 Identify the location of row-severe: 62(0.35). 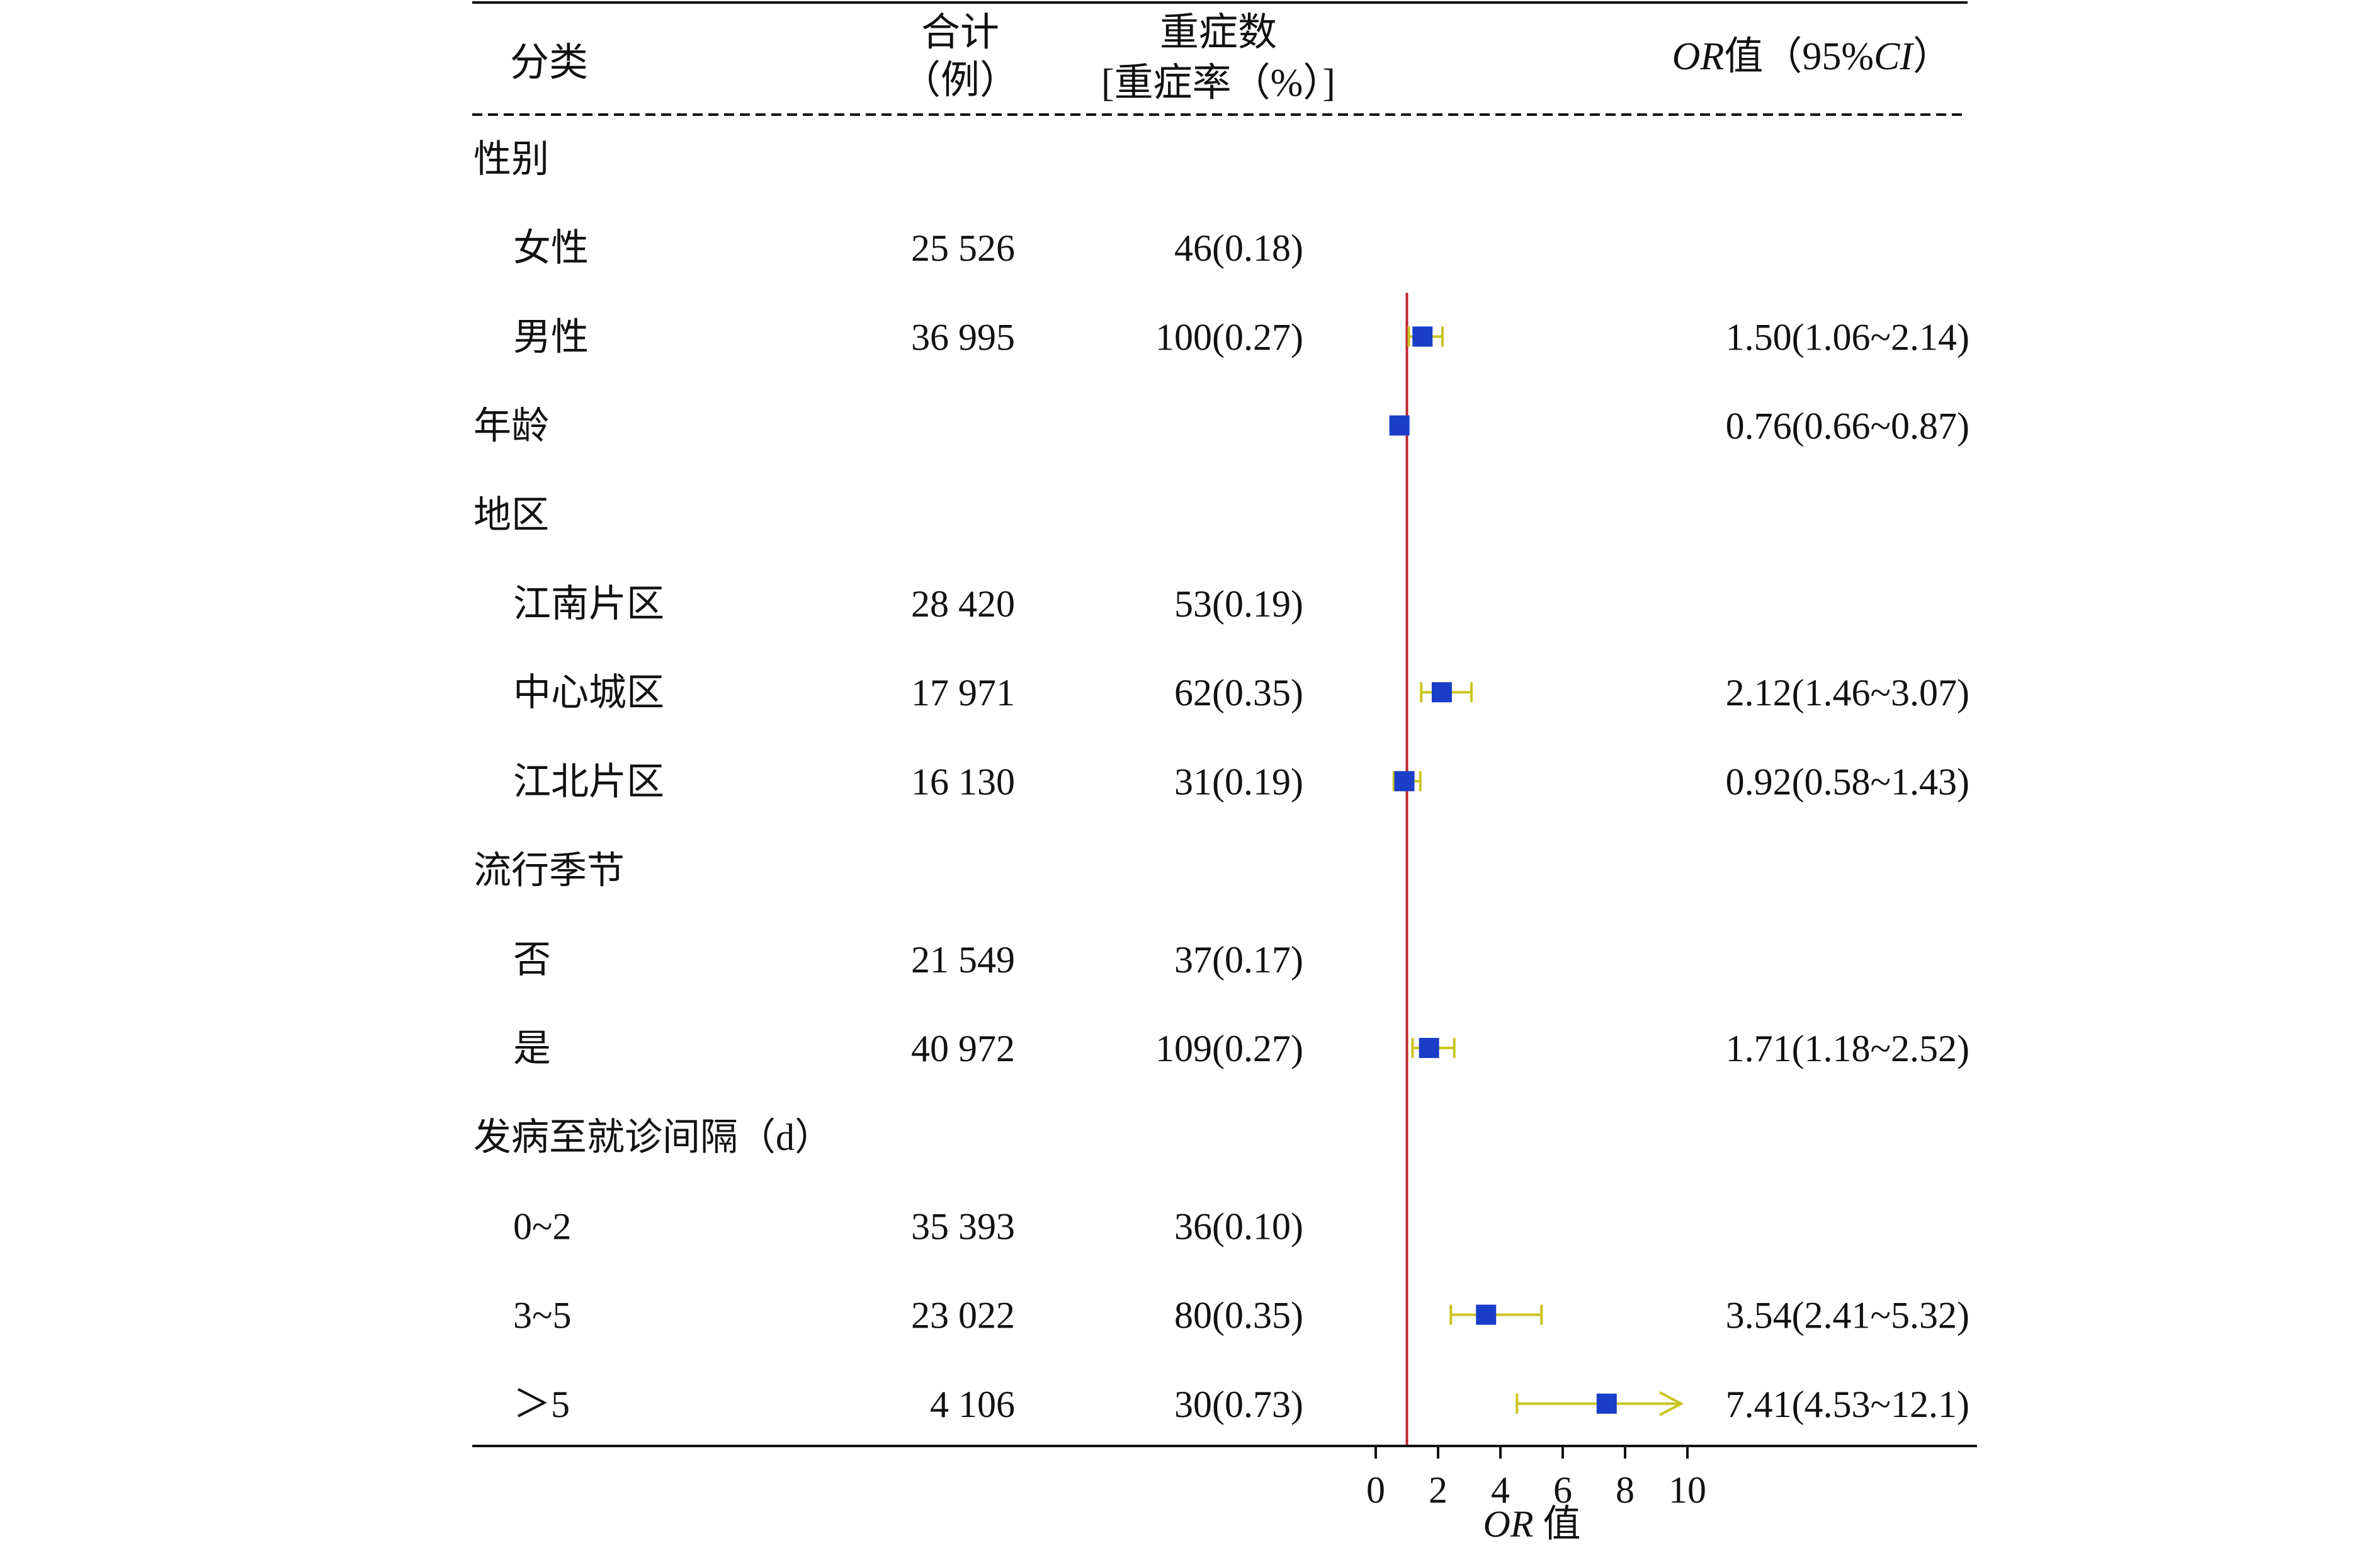
(1238, 693).